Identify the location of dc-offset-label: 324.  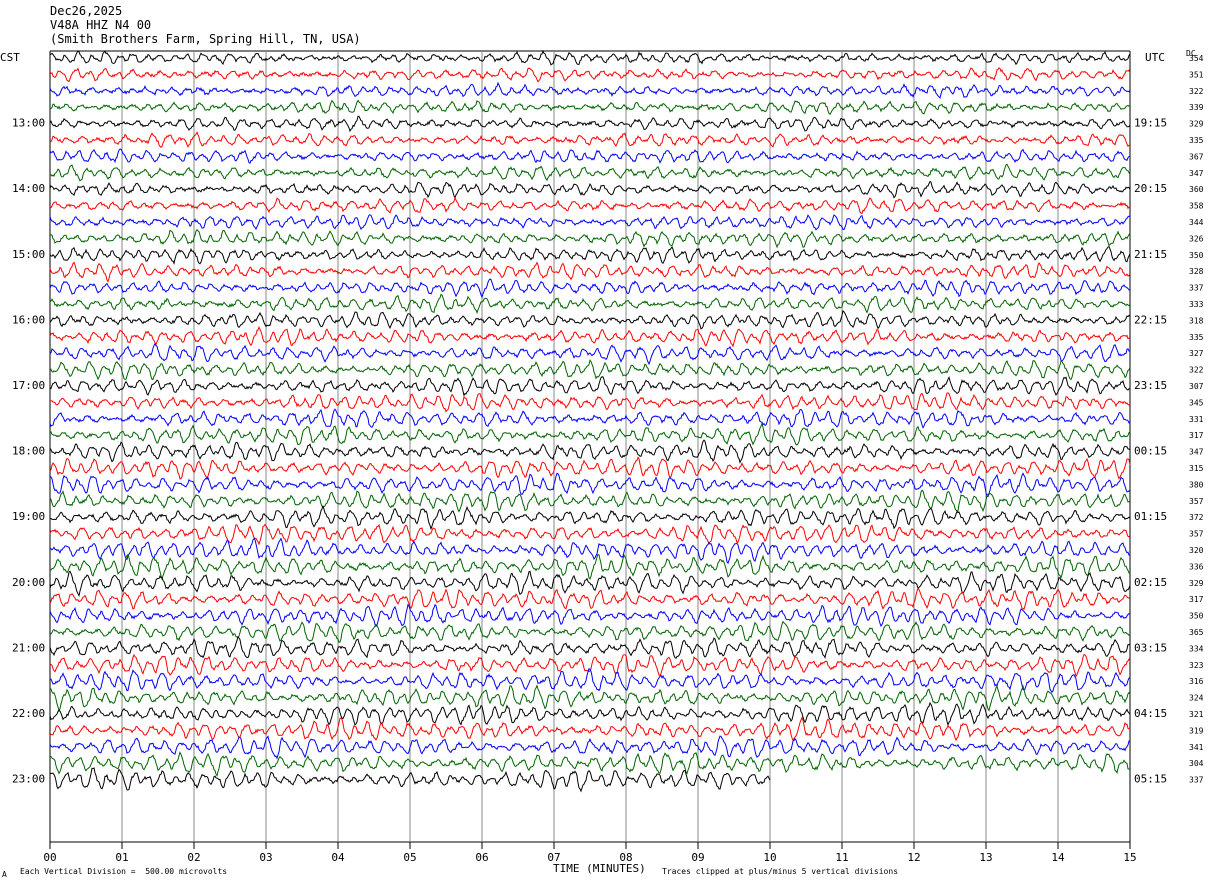
(1196, 698).